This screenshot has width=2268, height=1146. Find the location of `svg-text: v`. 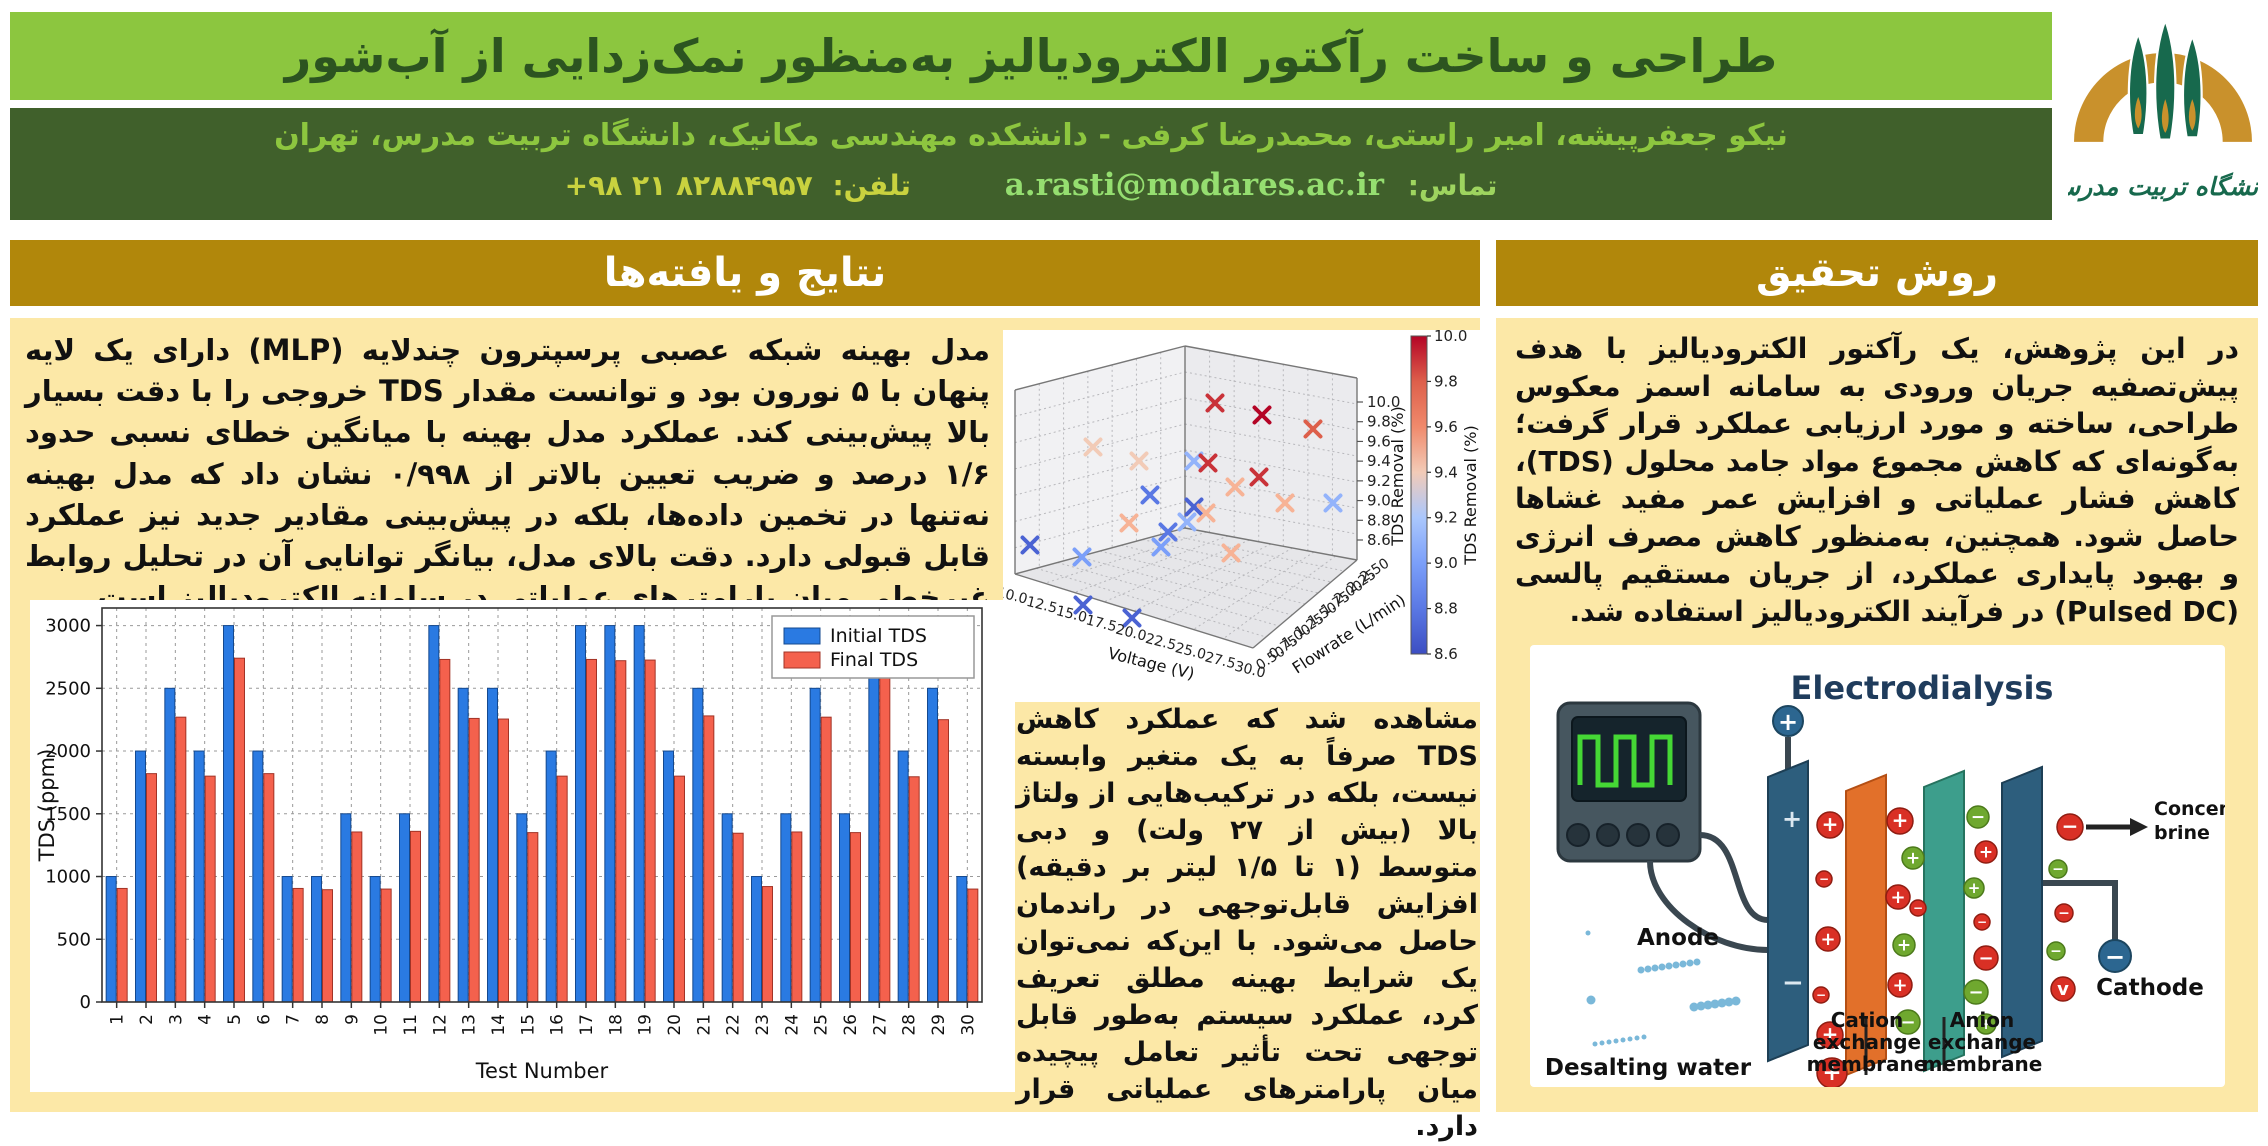

svg-text: v is located at coordinates (2063, 989).